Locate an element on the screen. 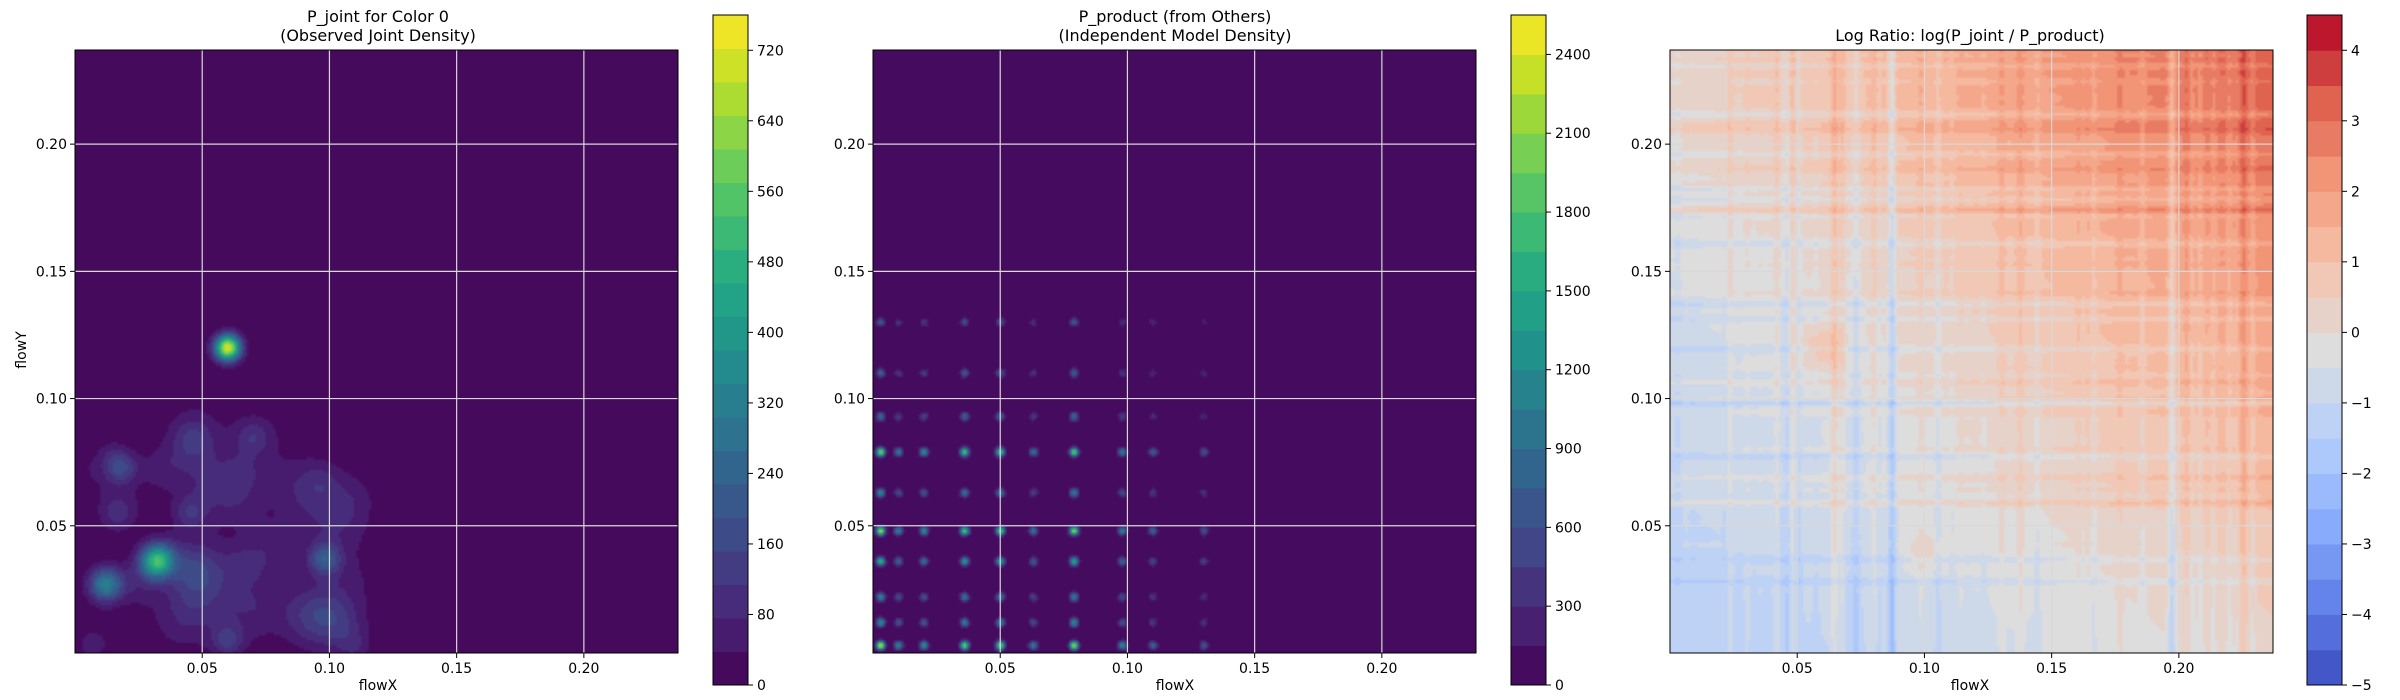 The height and width of the screenshot is (700, 2400). colorbar-tick-label: 480 is located at coordinates (770, 263).